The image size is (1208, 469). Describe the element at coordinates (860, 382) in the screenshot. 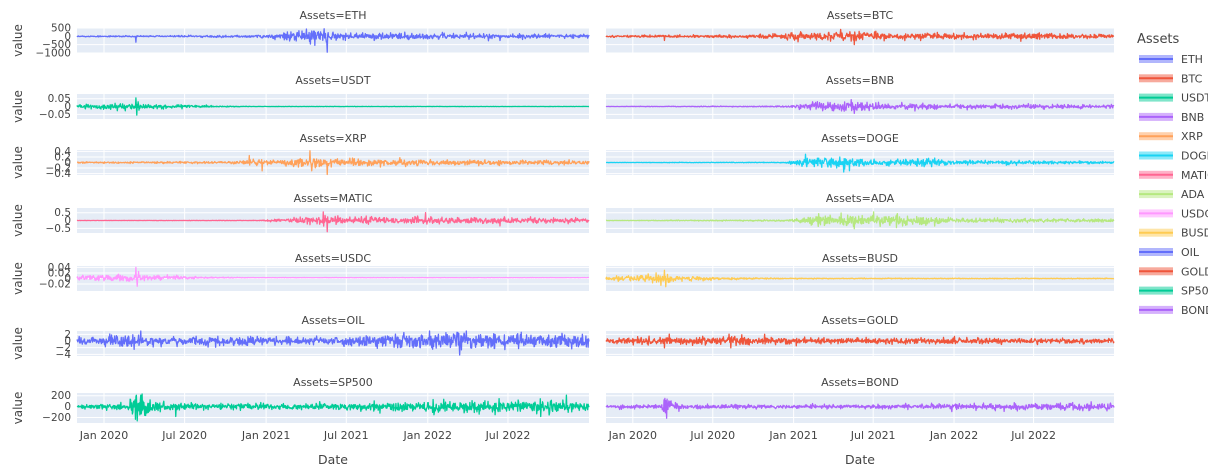

I see `panel-title: Assets=BOND` at that location.